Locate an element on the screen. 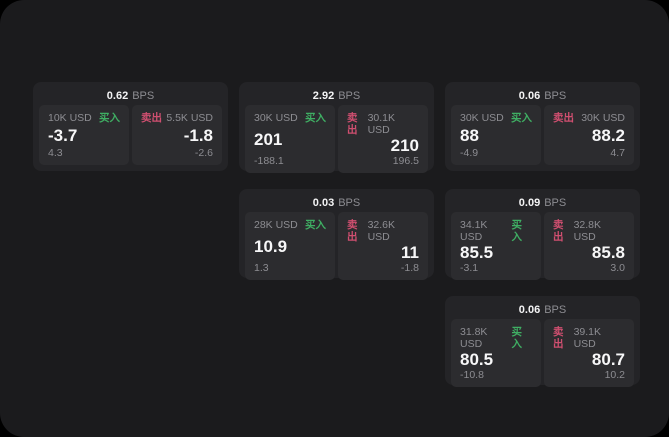 The height and width of the screenshot is (437, 669). buy-price: -3.7 is located at coordinates (63, 135).